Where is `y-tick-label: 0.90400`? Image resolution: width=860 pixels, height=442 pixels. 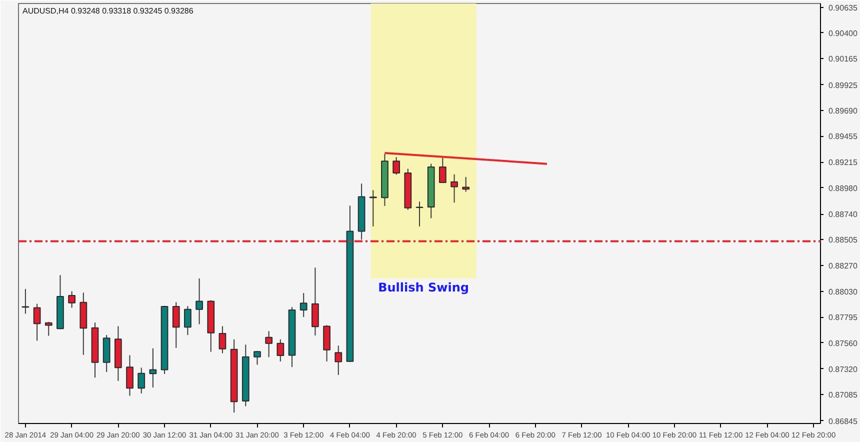
y-tick-label: 0.90400 is located at coordinates (843, 33).